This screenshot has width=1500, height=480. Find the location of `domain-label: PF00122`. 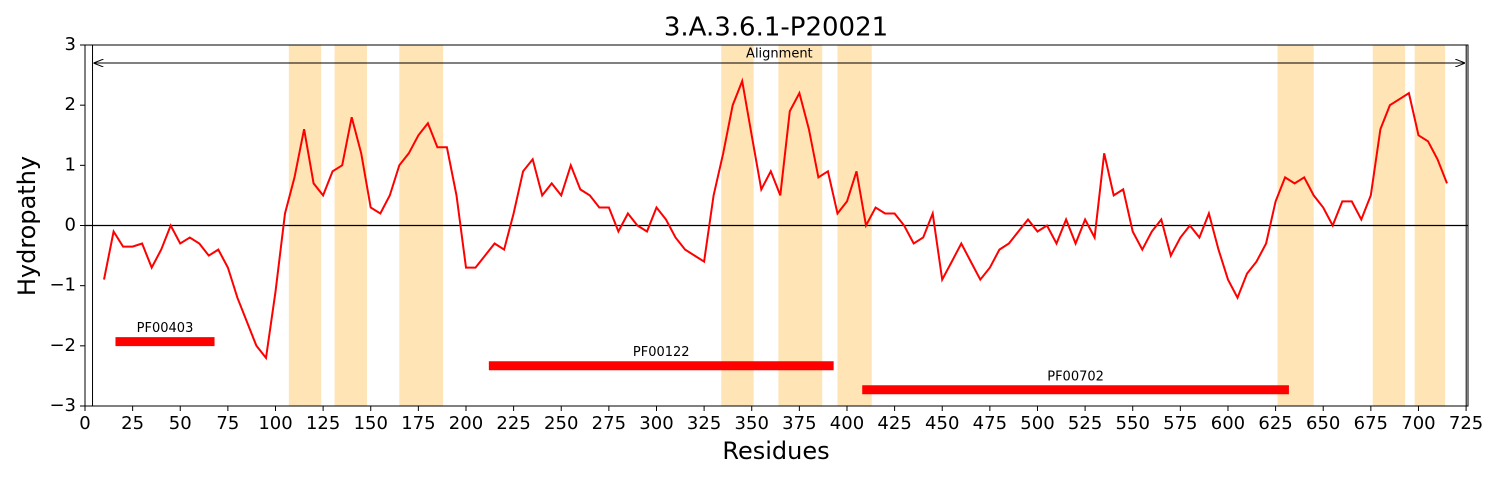

domain-label: PF00122 is located at coordinates (661, 352).